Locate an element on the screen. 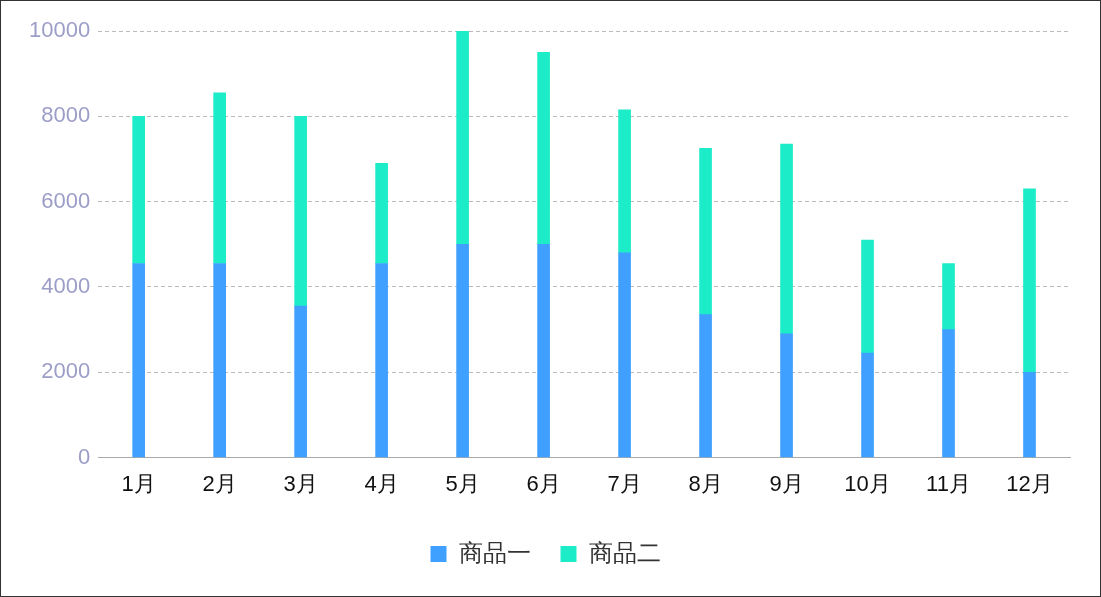 This screenshot has width=1101, height=597. y-tick-label: 8000 is located at coordinates (66, 115).